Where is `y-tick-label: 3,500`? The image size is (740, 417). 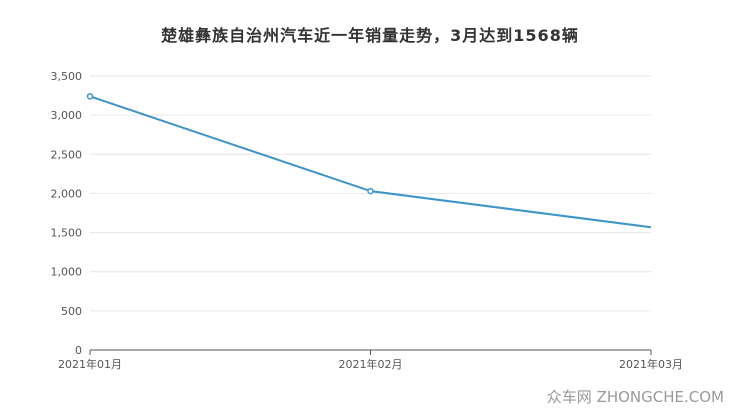
y-tick-label: 3,500 is located at coordinates (67, 76).